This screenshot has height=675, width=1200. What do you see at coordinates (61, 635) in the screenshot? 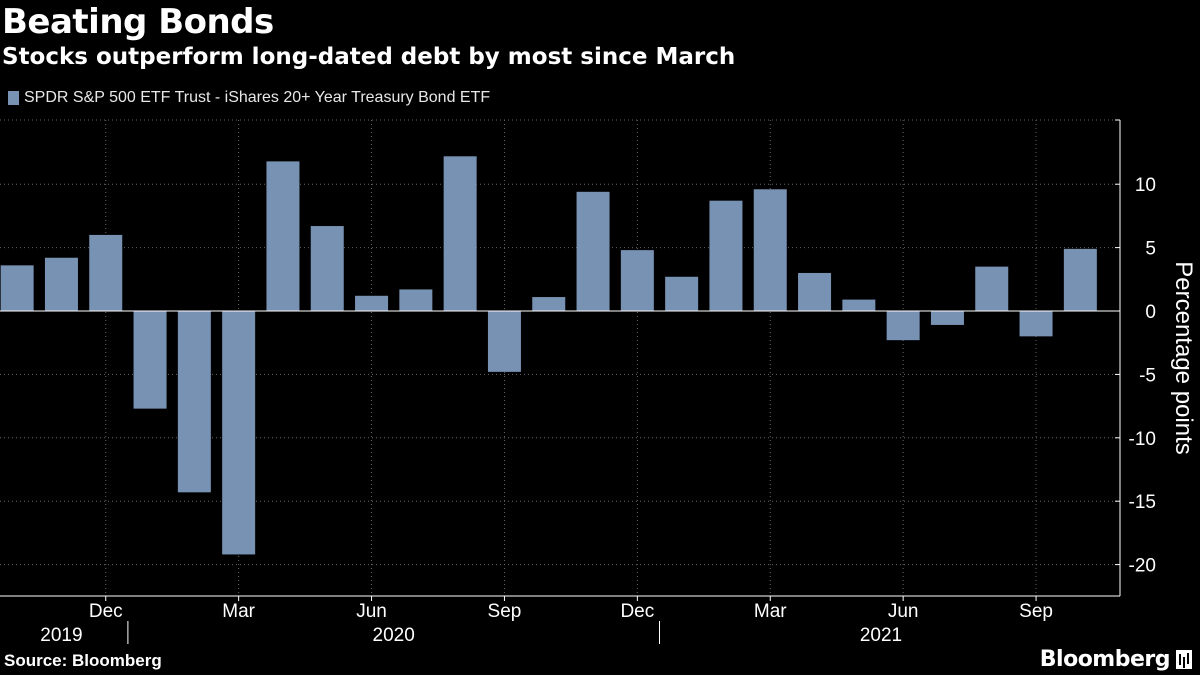
I see `x-year-label: 2019` at bounding box center [61, 635].